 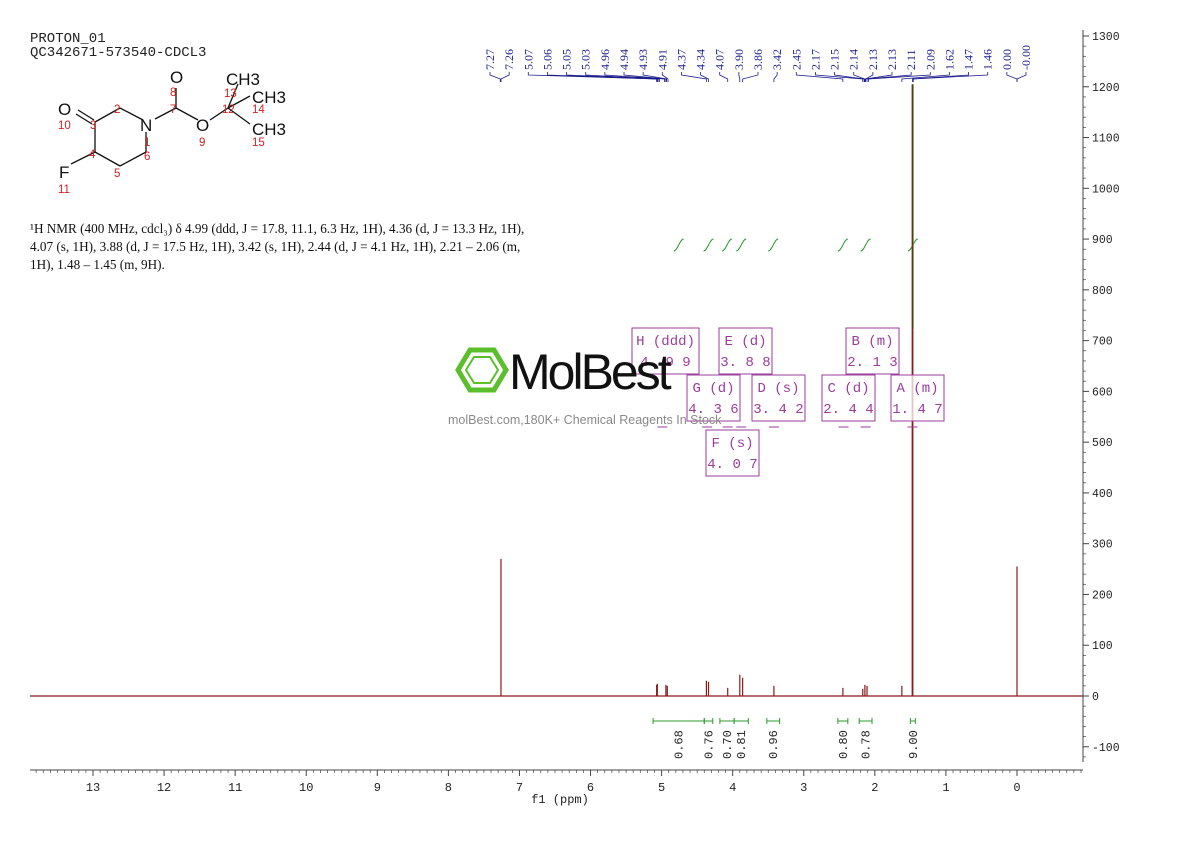 What do you see at coordinates (258, 143) in the screenshot?
I see `atom-number: 15` at bounding box center [258, 143].